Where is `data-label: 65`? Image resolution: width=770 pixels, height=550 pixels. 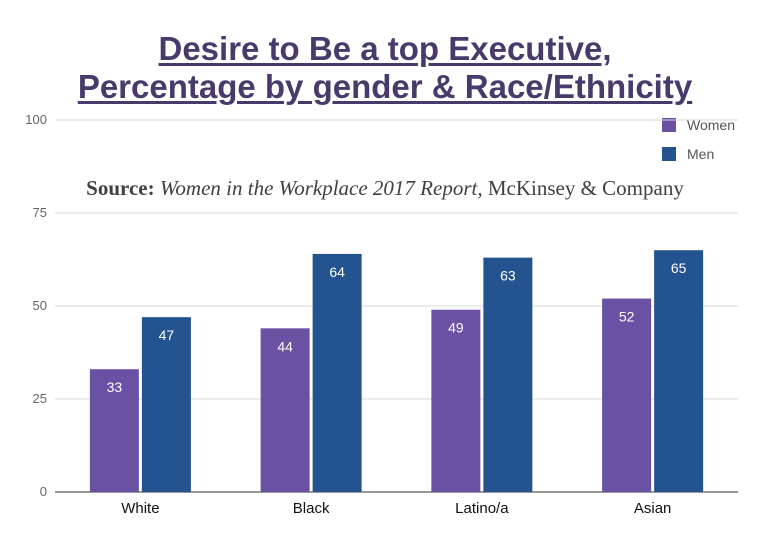 data-label: 65 is located at coordinates (679, 268).